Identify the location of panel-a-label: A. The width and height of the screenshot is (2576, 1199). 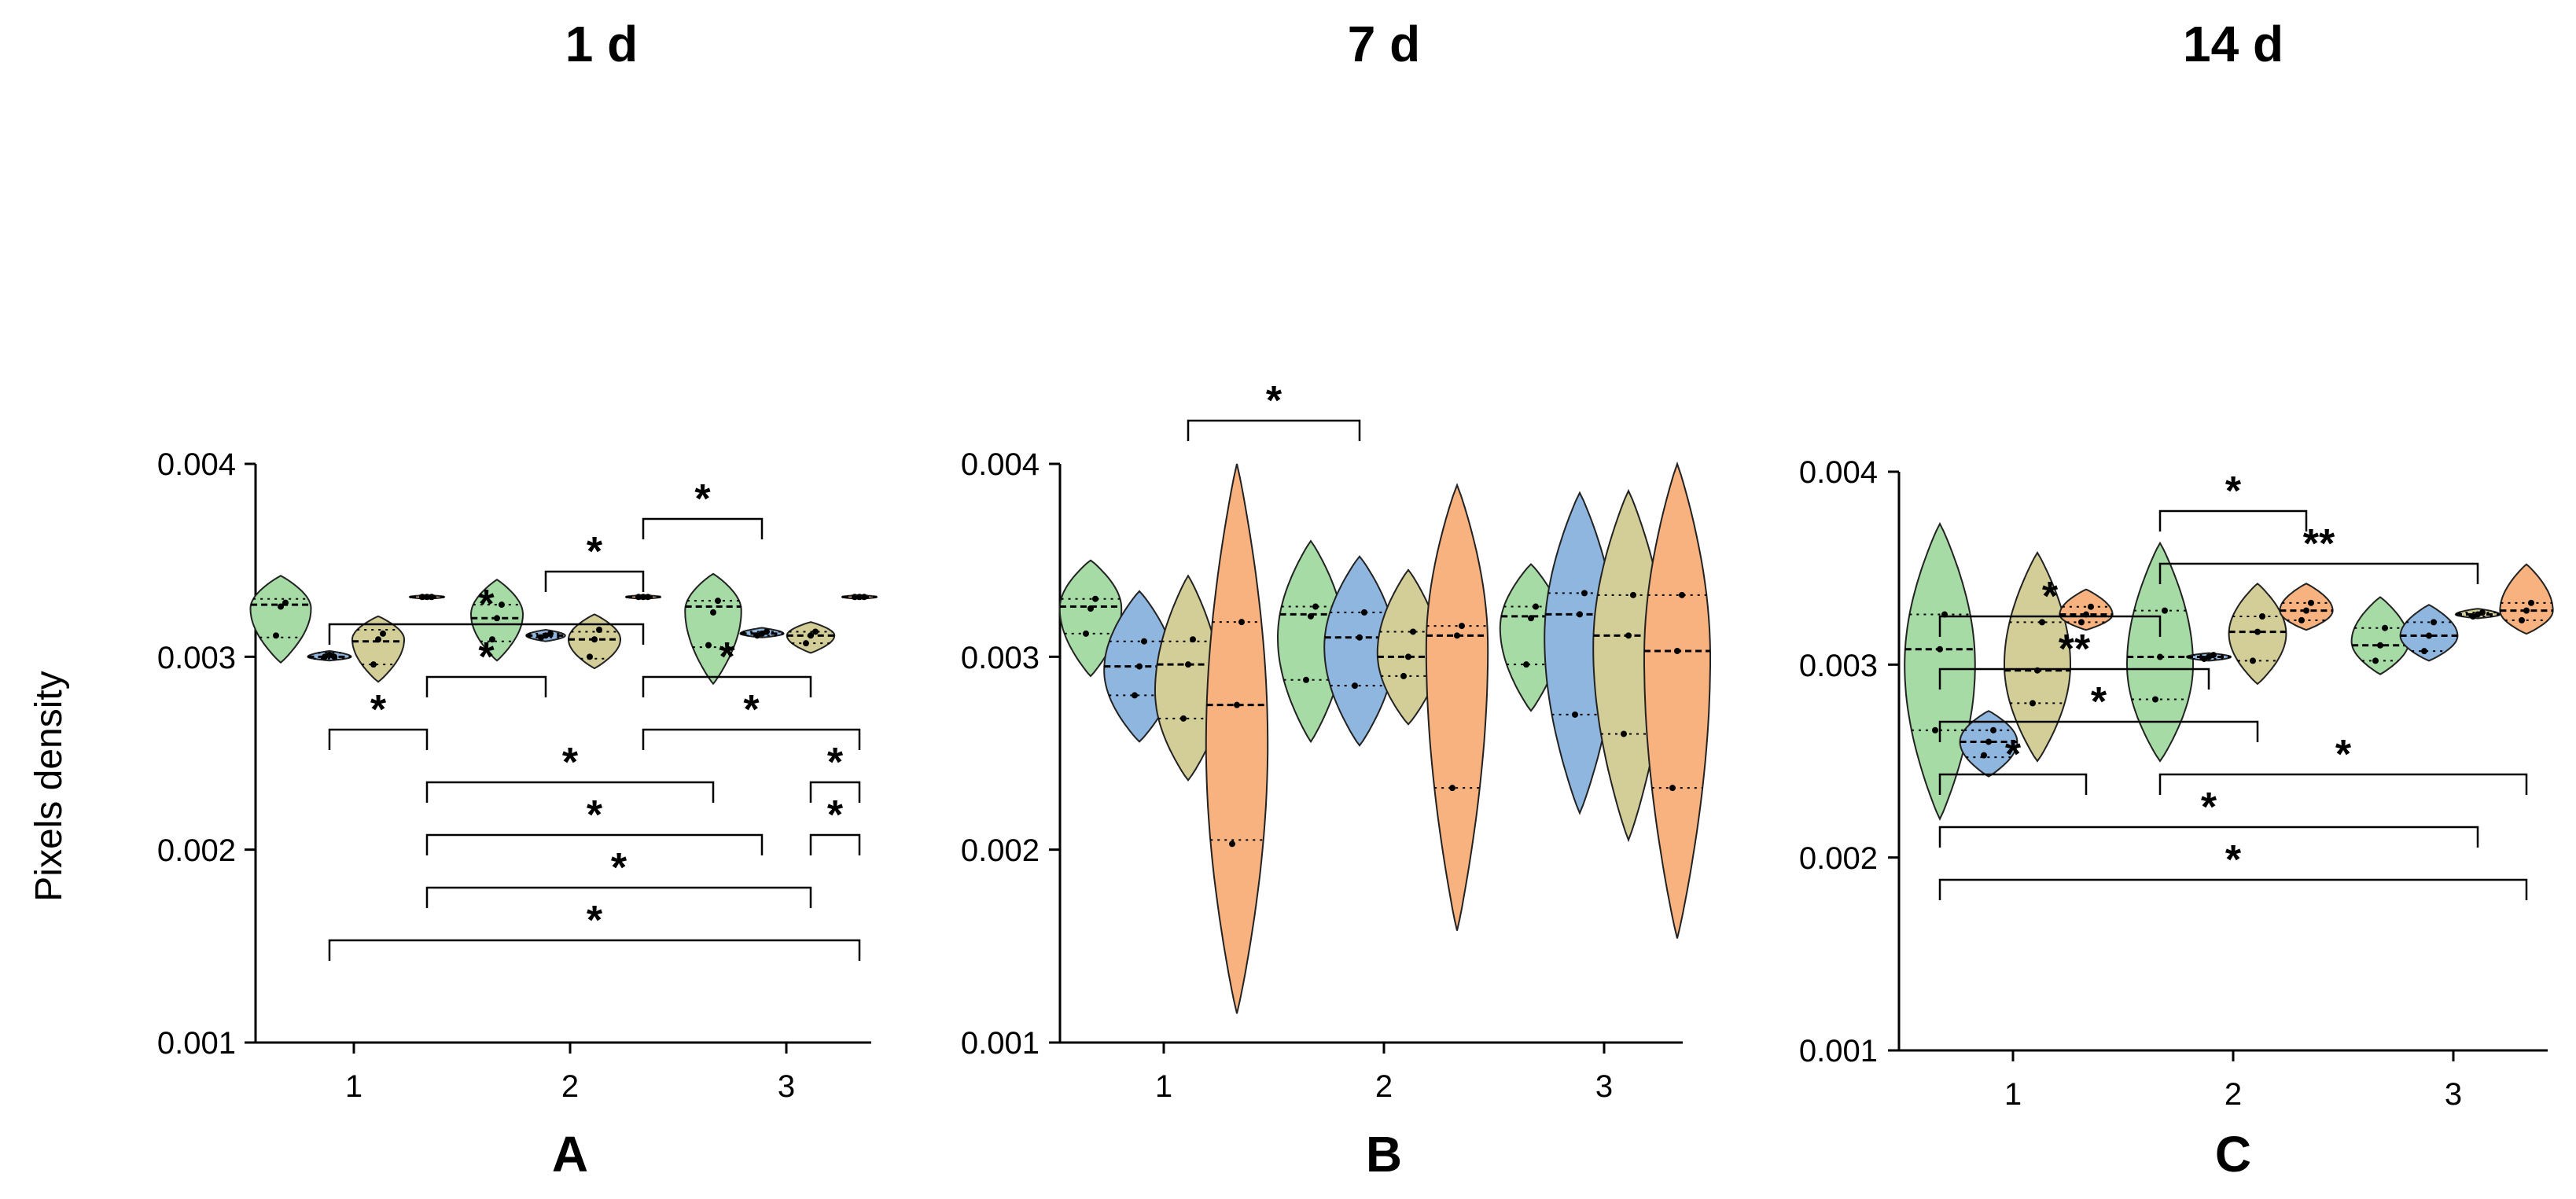
(570, 1154).